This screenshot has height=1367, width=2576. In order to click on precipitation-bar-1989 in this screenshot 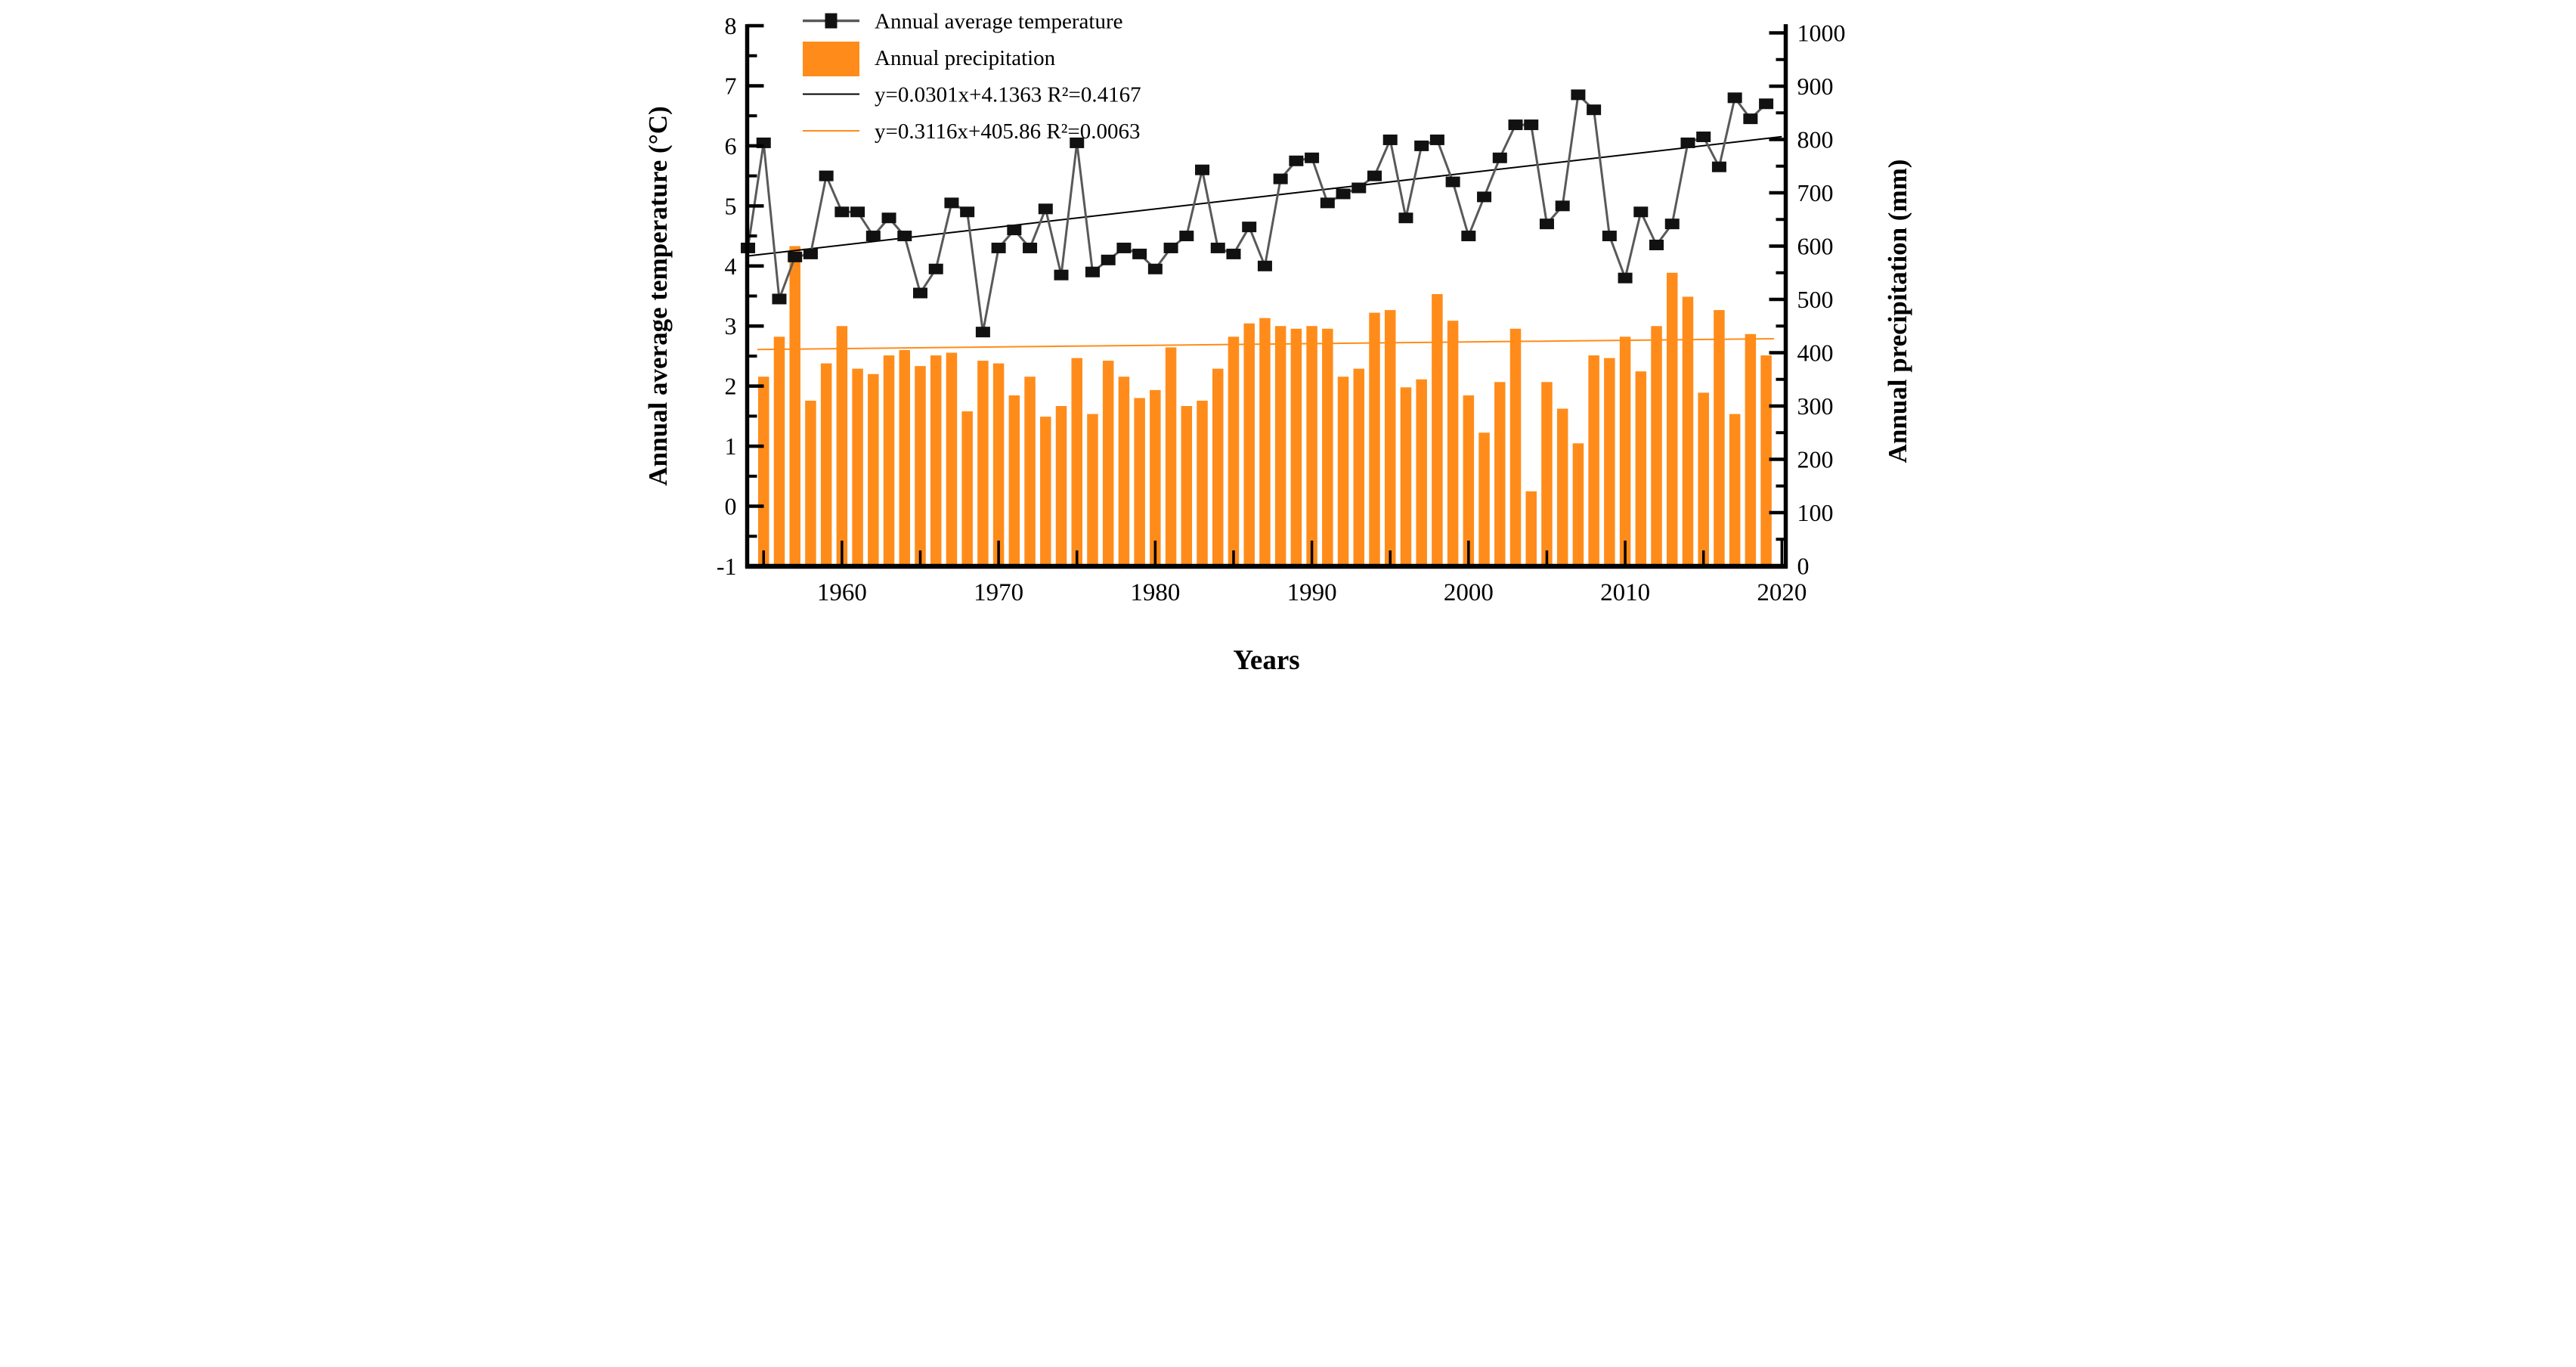, I will do `click(1296, 447)`.